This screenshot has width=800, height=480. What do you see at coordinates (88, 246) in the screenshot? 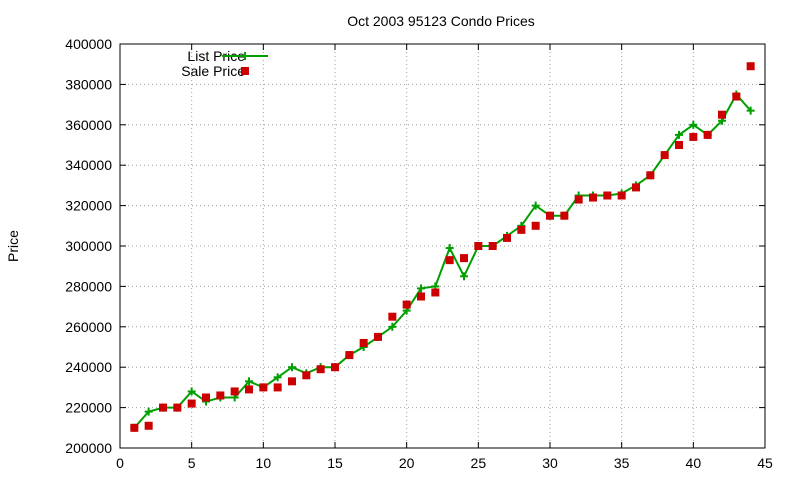
I see `y-tick-label: 300000` at bounding box center [88, 246].